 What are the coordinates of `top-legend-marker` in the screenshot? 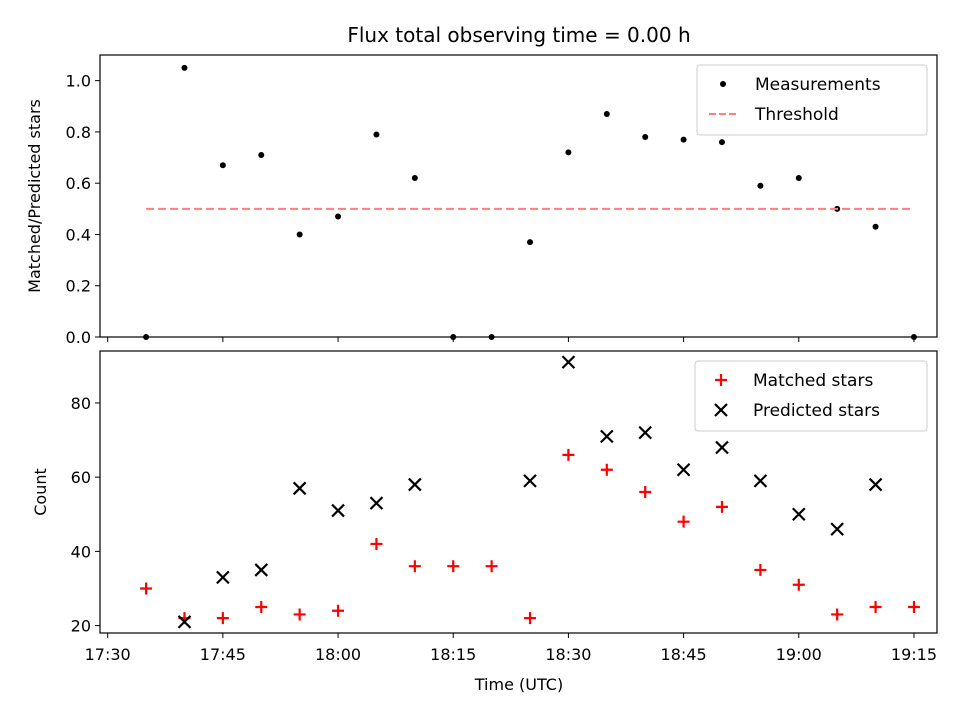 It's located at (723, 84).